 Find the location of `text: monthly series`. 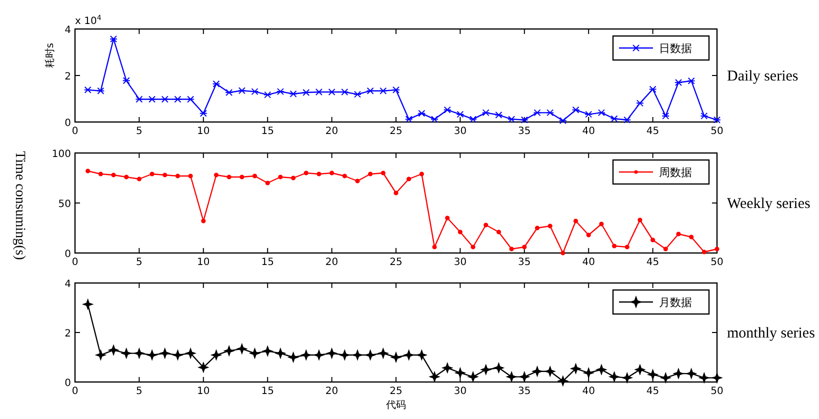

text: monthly series is located at coordinates (771, 334).